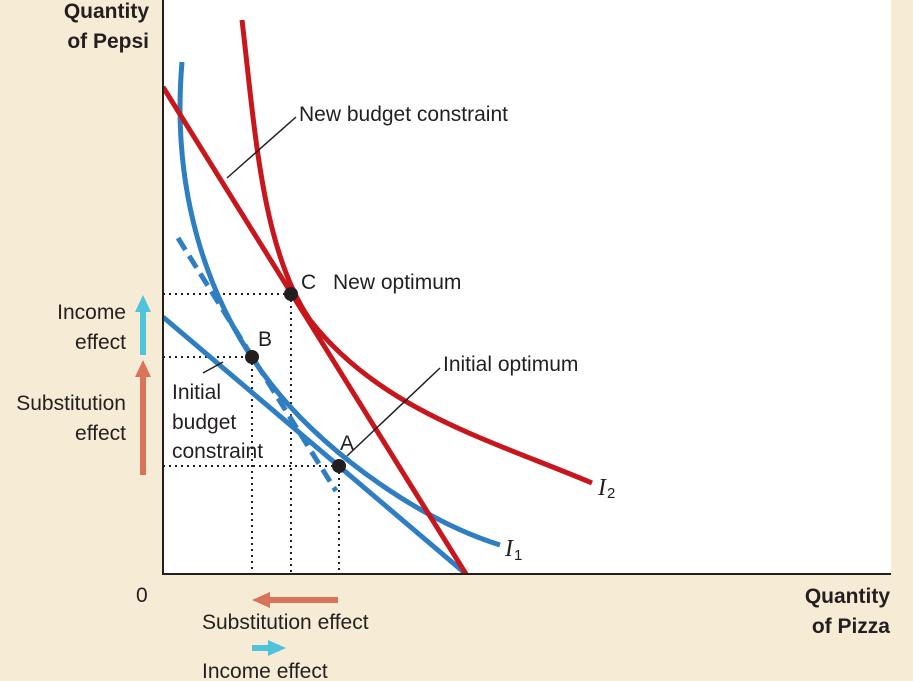 The width and height of the screenshot is (913, 681). I want to click on curve-label-i1: I, so click(509, 549).